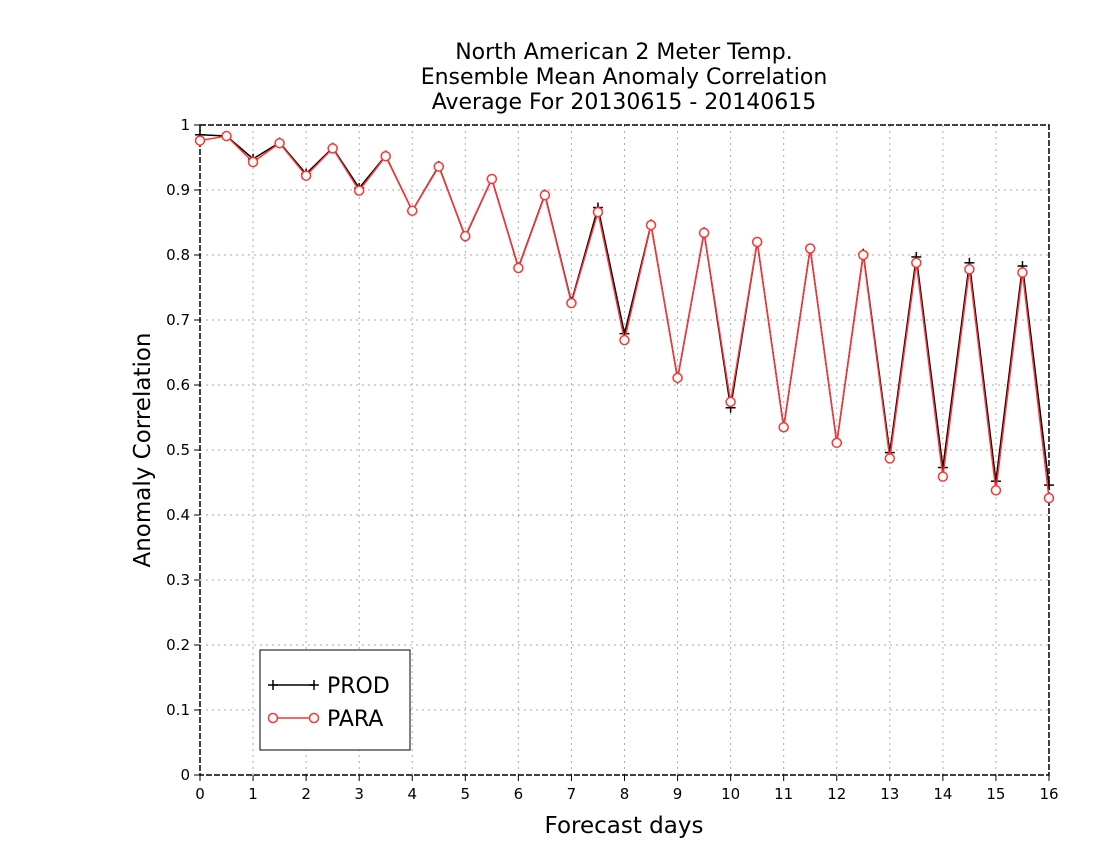  Describe the element at coordinates (178, 645) in the screenshot. I see `y-tick-label: 0.2` at that location.